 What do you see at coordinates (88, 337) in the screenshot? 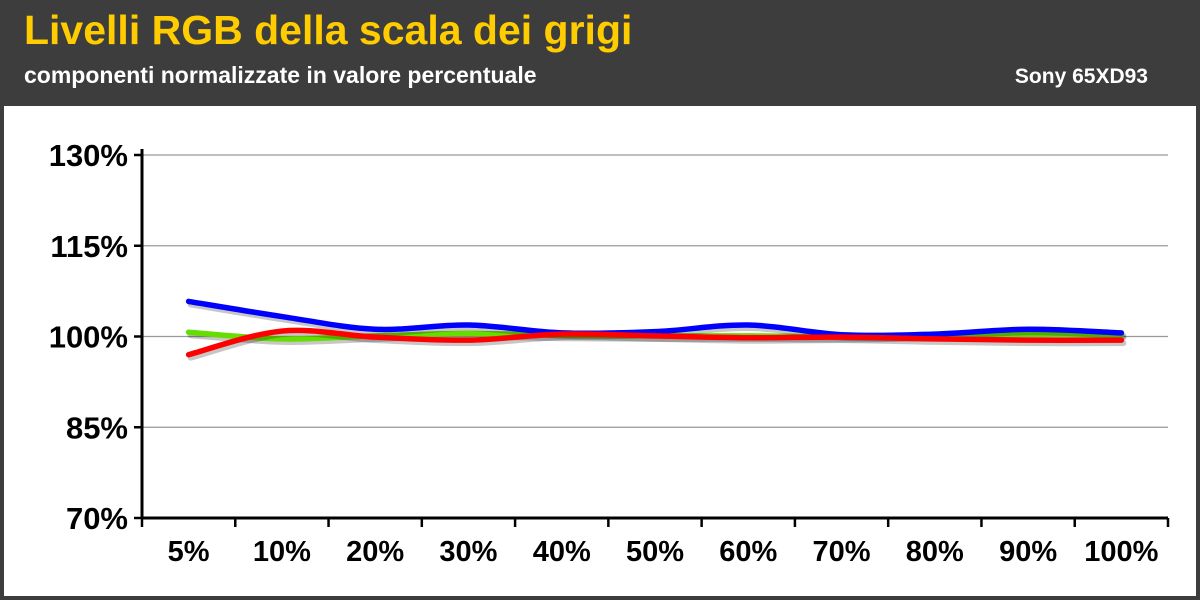
I see `y-tick-label: 100%` at bounding box center [88, 337].